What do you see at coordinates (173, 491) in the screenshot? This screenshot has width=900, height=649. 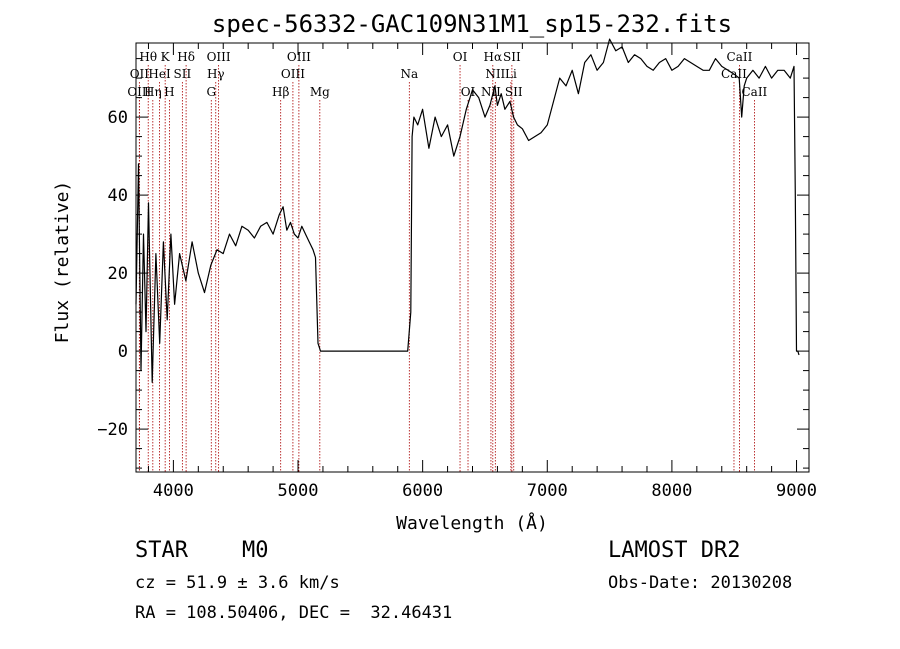 I see `x-tick-label: 4000` at bounding box center [173, 491].